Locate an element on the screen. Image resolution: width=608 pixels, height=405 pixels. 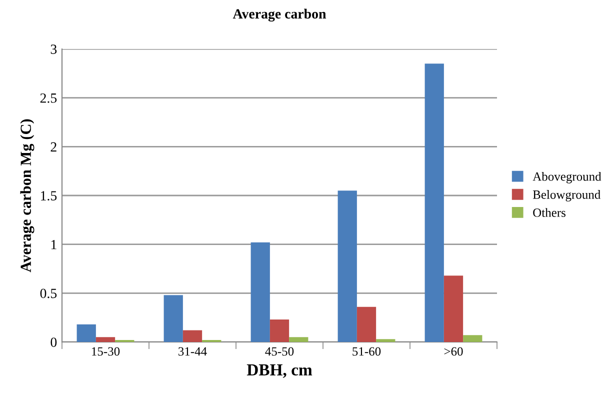
x-axis-title: DBH, cm is located at coordinates (279, 371).